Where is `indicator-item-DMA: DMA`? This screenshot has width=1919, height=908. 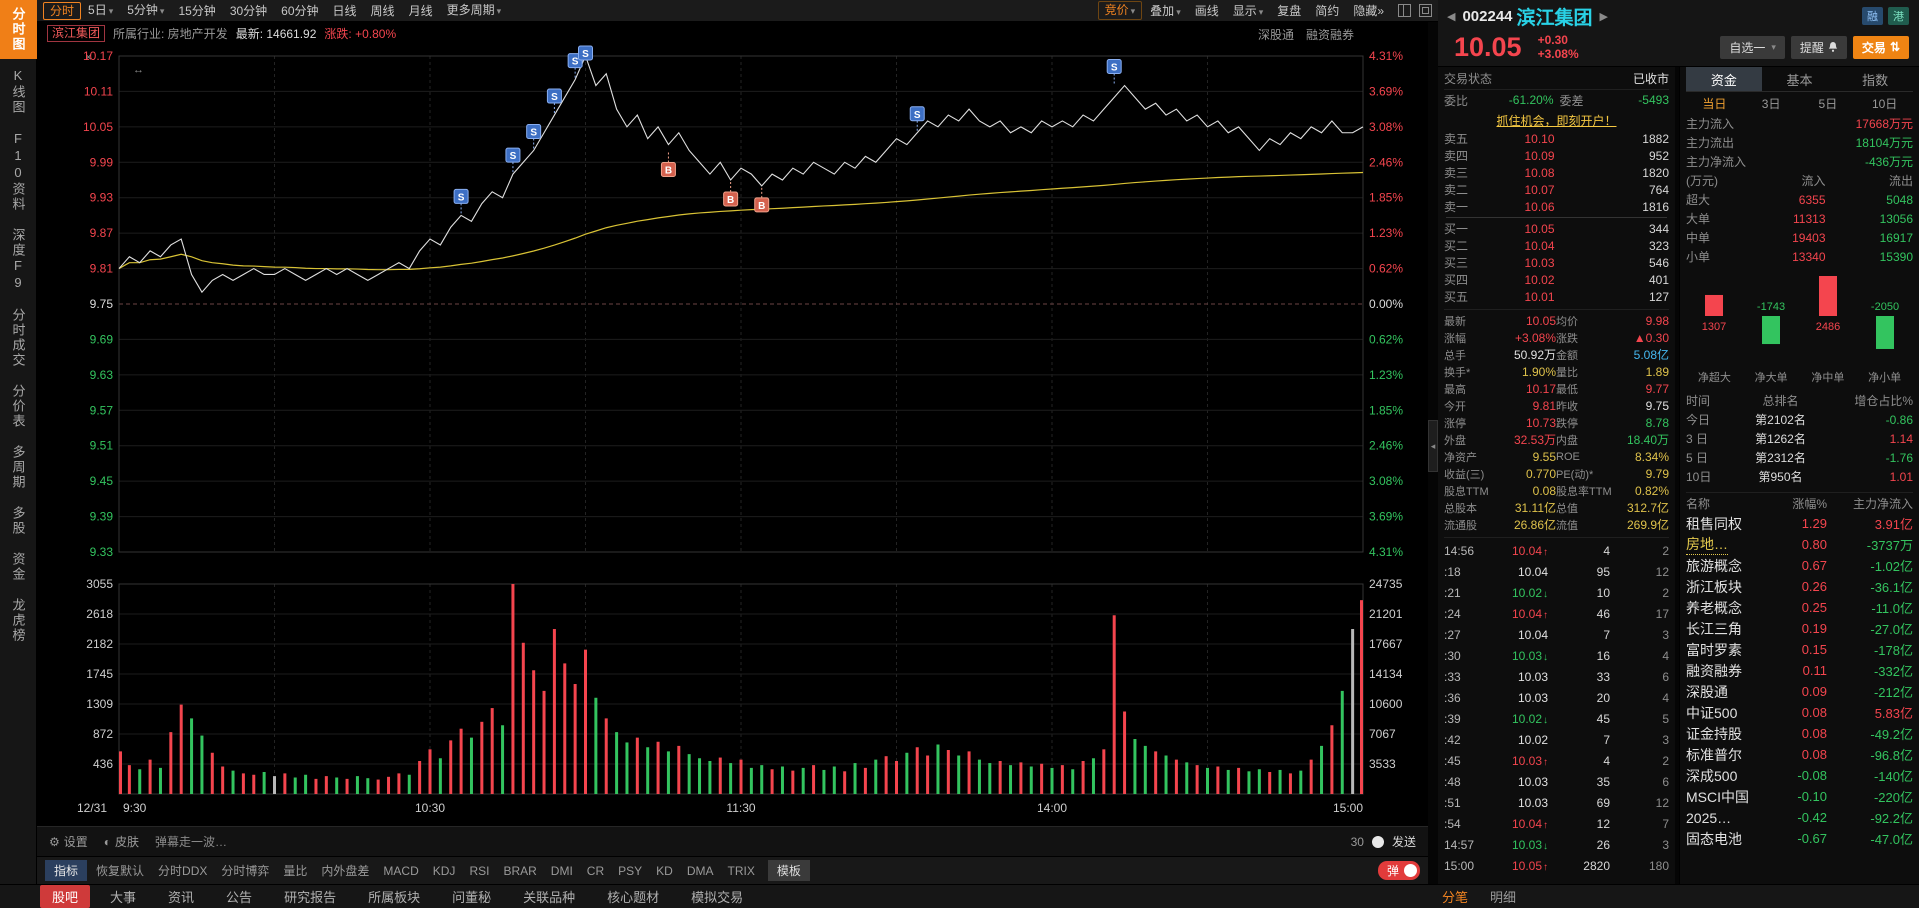
indicator-item-DMA: DMA is located at coordinates (700, 870).